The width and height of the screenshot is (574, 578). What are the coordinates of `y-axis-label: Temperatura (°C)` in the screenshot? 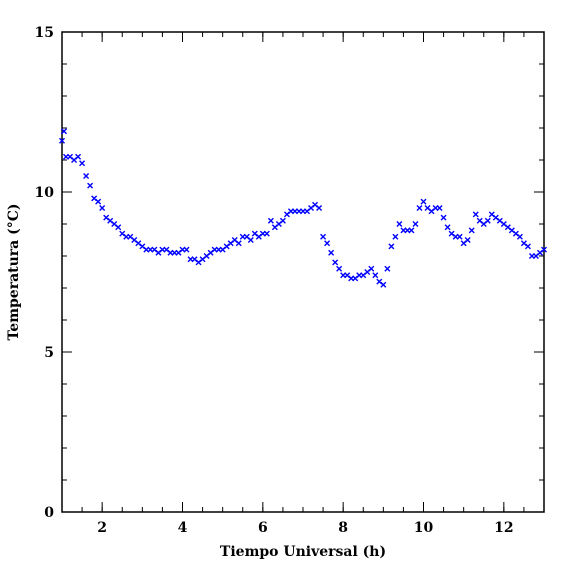 It's located at (14, 271).